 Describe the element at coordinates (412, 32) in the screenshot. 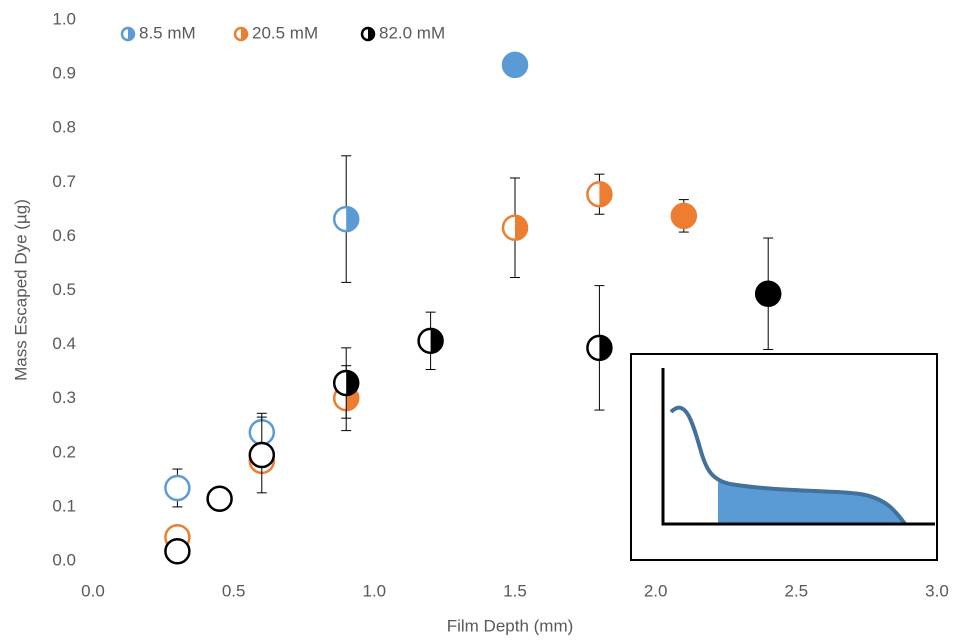

I see `legend-label: 82.0 mM` at that location.